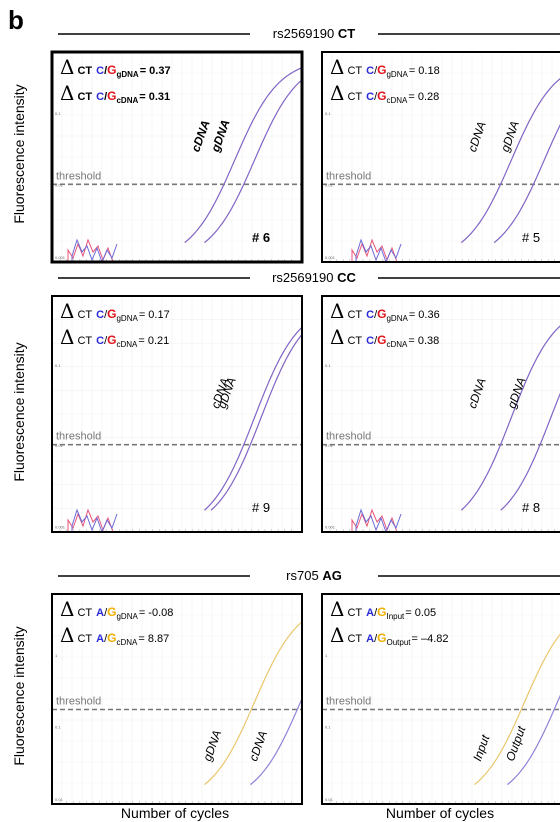 This screenshot has height=822, width=560. I want to click on row-title: rs705 AG, so click(314, 575).